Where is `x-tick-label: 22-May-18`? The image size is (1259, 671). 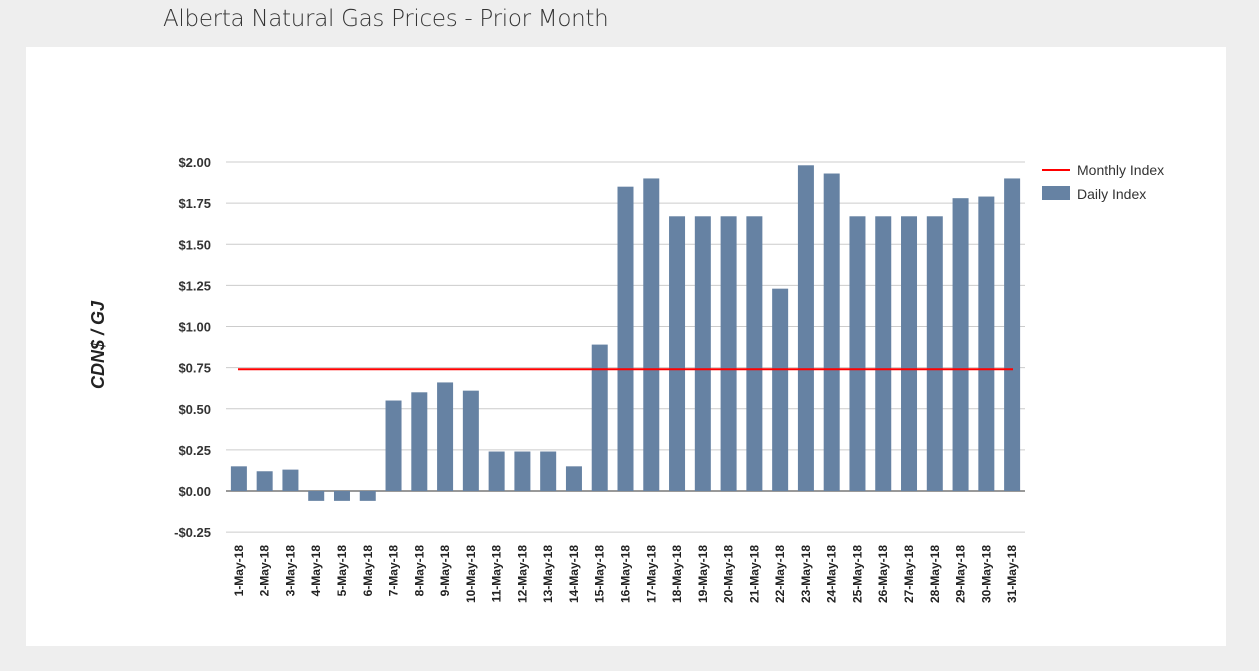
x-tick-label: 22-May-18 is located at coordinates (780, 574).